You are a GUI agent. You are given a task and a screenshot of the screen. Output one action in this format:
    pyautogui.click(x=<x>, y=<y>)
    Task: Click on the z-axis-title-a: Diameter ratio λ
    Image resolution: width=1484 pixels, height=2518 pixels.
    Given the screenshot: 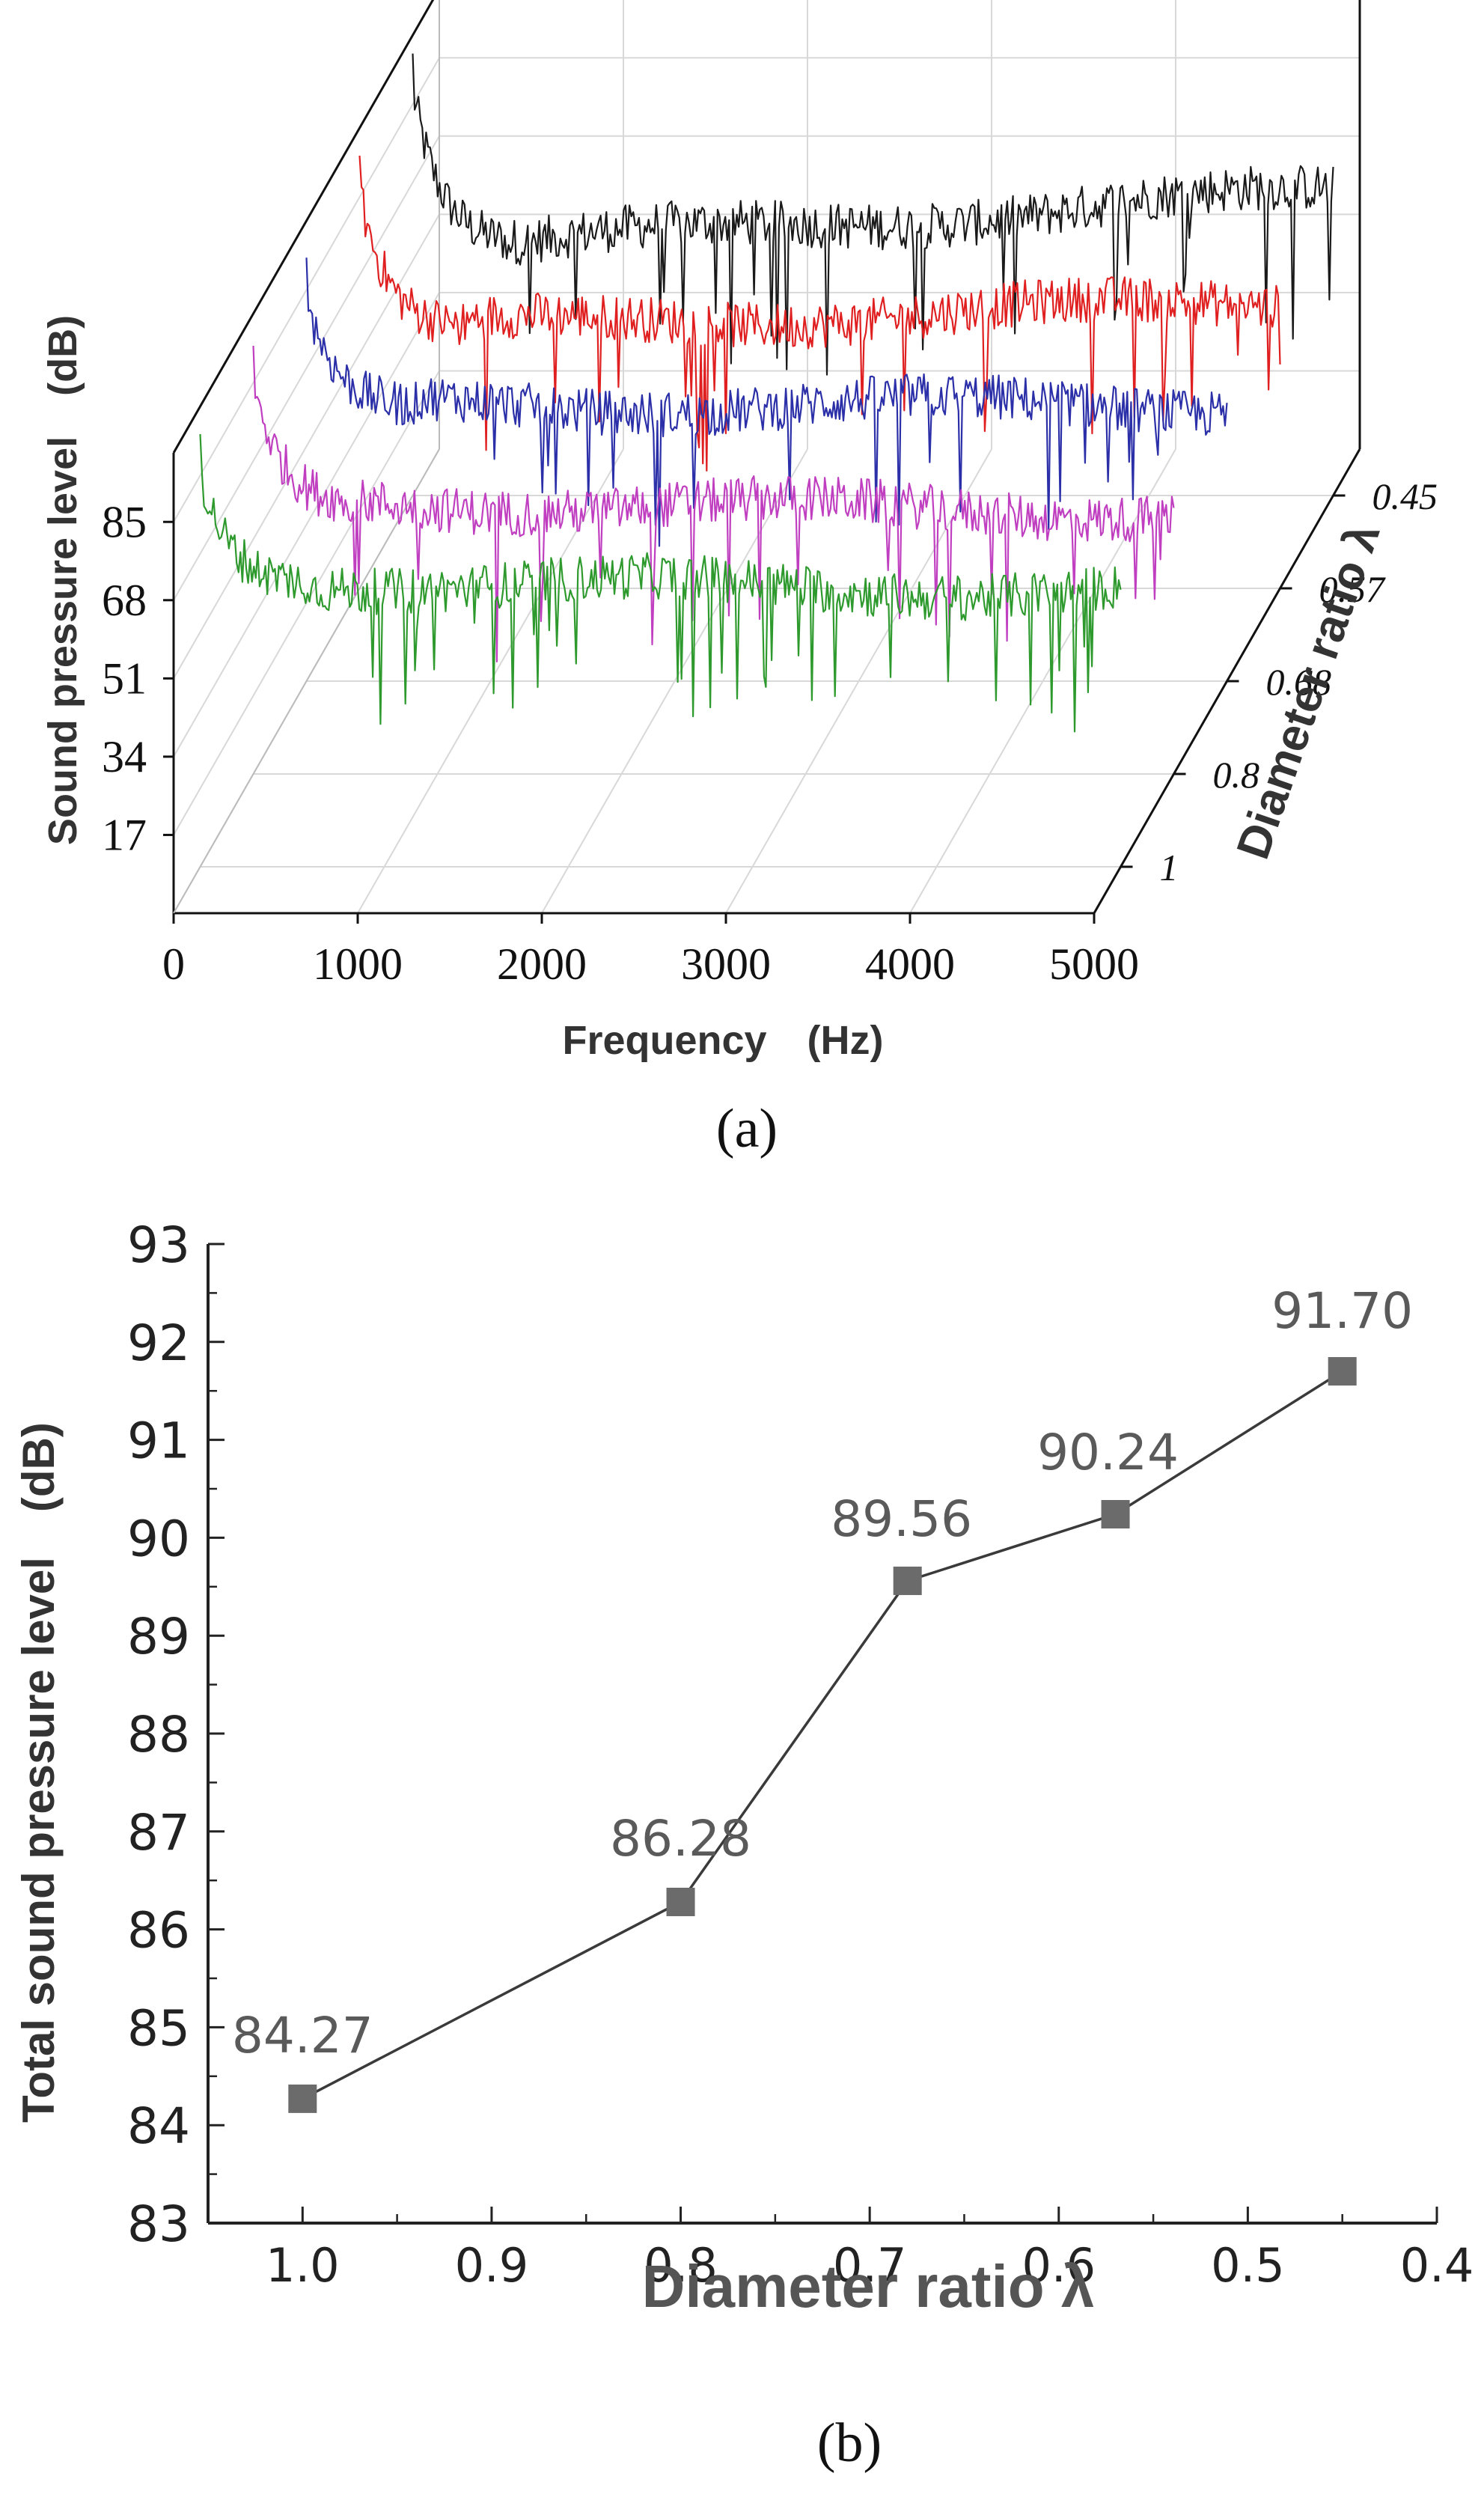 What is the action you would take?
    pyautogui.click(x=1308, y=691)
    